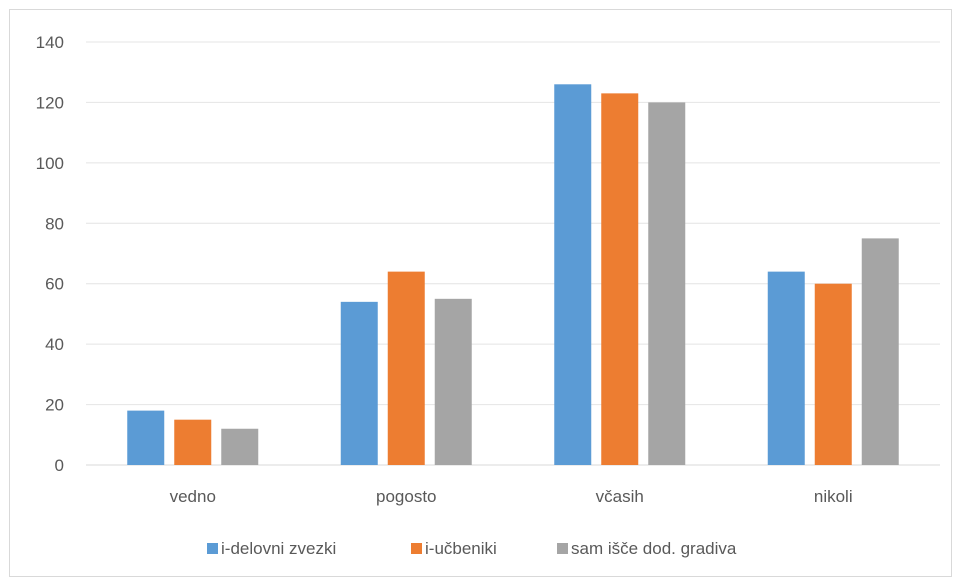 This screenshot has height=581, width=955. I want to click on legend-item: i-učbeniki, so click(454, 548).